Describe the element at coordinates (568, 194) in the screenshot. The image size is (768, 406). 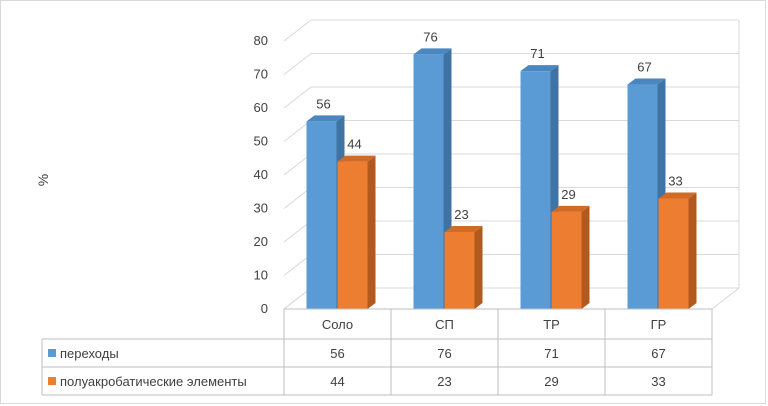
I see `data-label: 29` at that location.